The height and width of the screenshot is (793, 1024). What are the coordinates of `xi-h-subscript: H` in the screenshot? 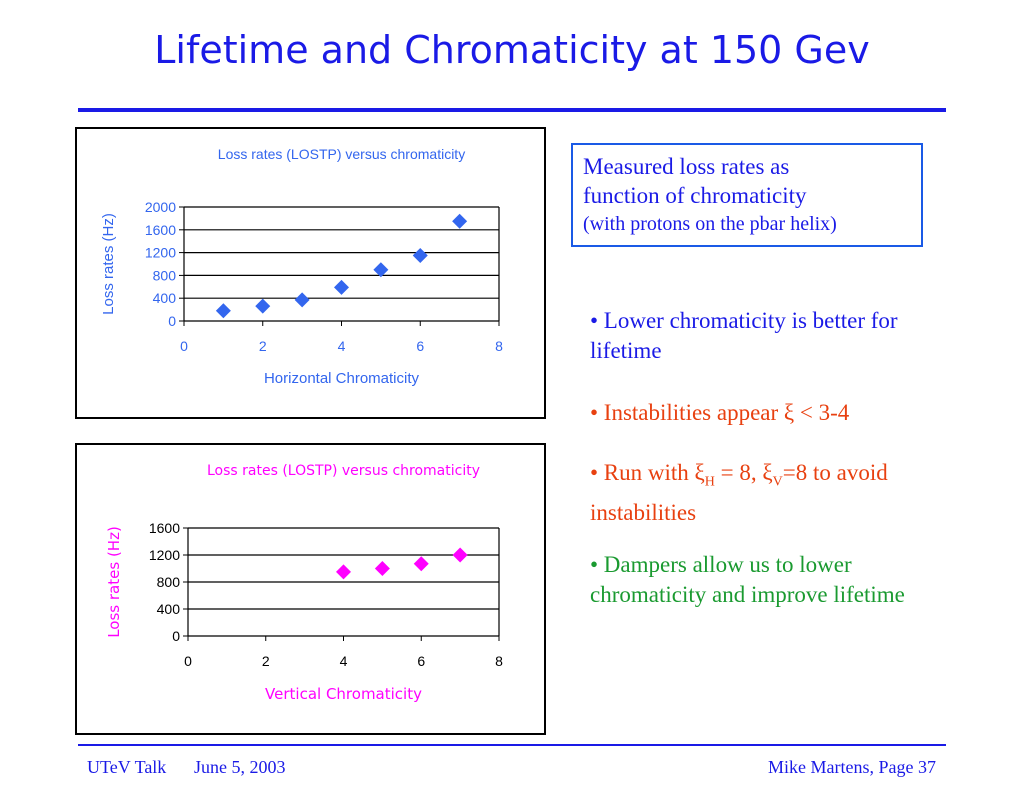 It's located at (709, 482).